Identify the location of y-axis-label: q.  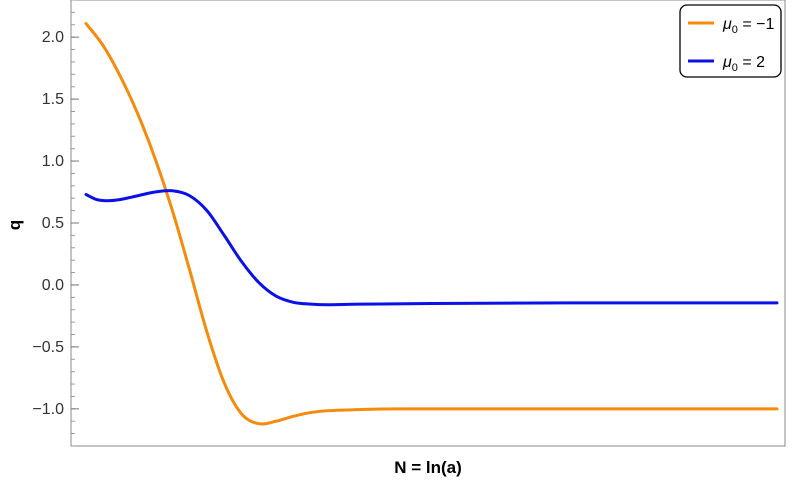
(14, 225).